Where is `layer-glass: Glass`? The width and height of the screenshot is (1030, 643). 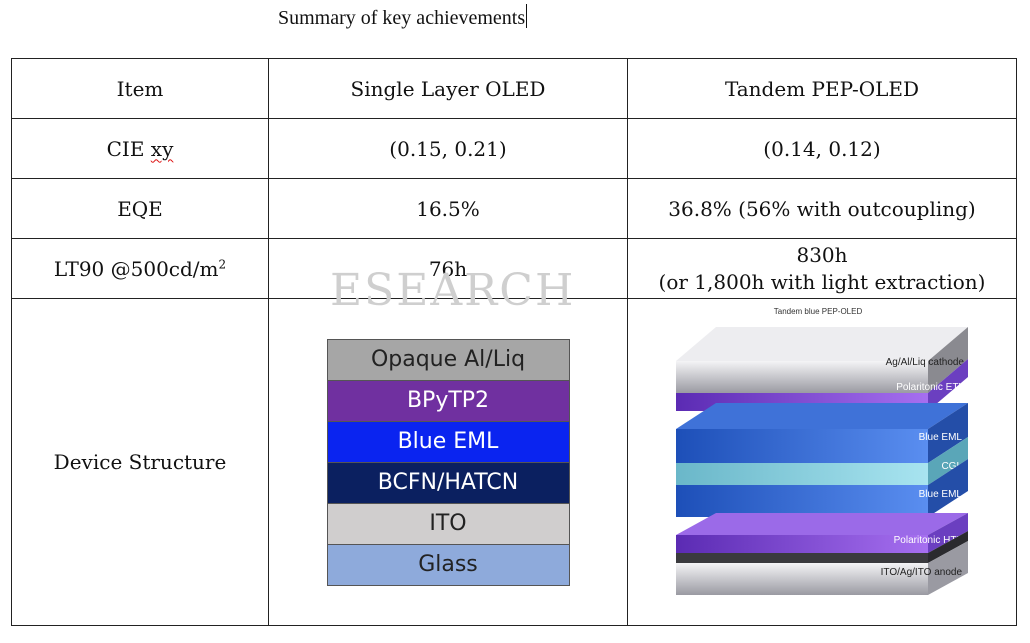 layer-glass: Glass is located at coordinates (448, 564).